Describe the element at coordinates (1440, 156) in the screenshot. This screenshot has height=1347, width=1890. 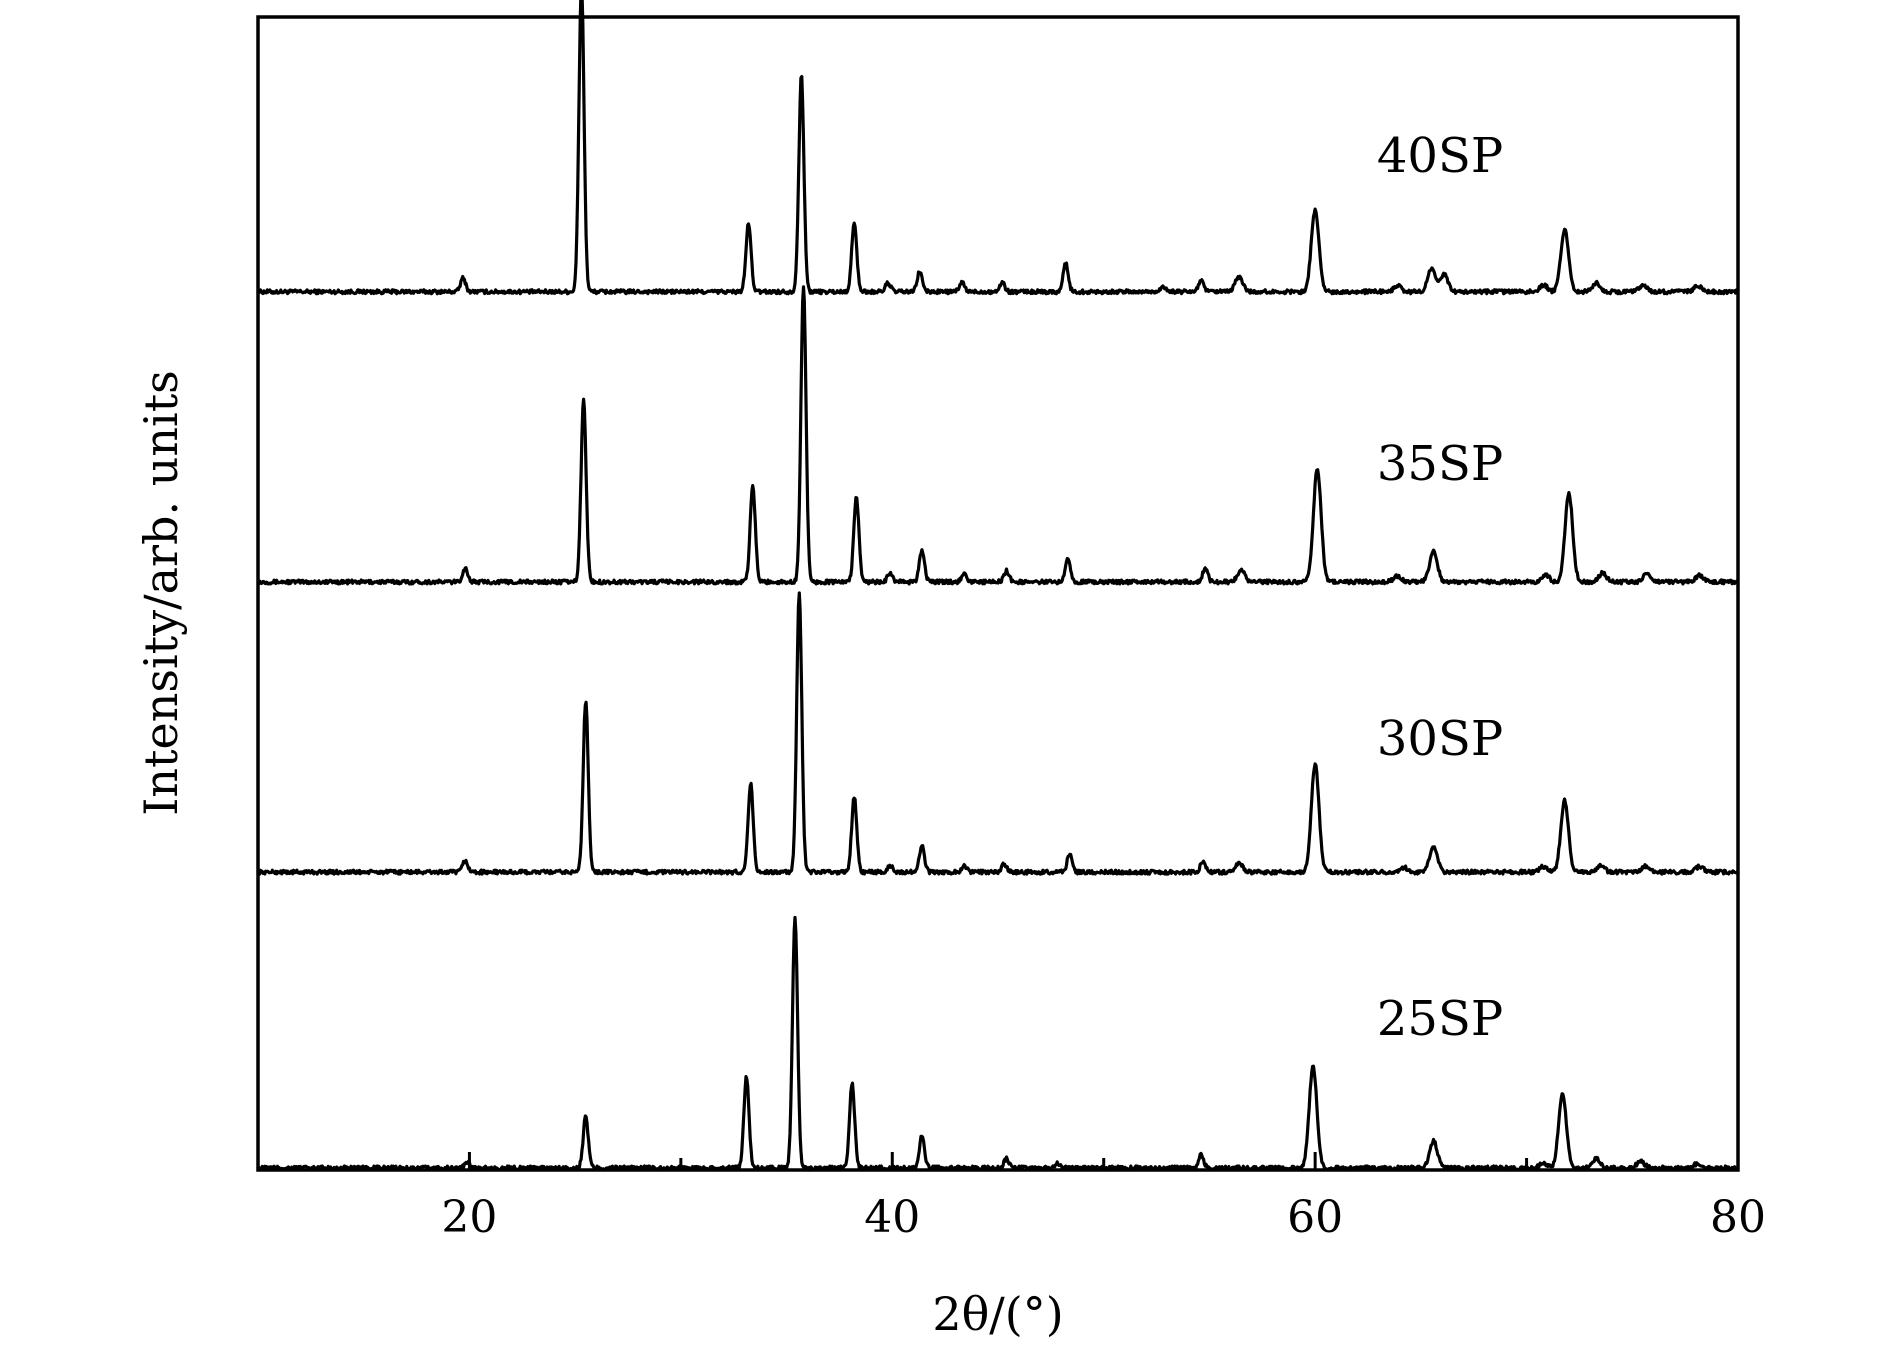
I see `series-label-40sp: 40SP` at that location.